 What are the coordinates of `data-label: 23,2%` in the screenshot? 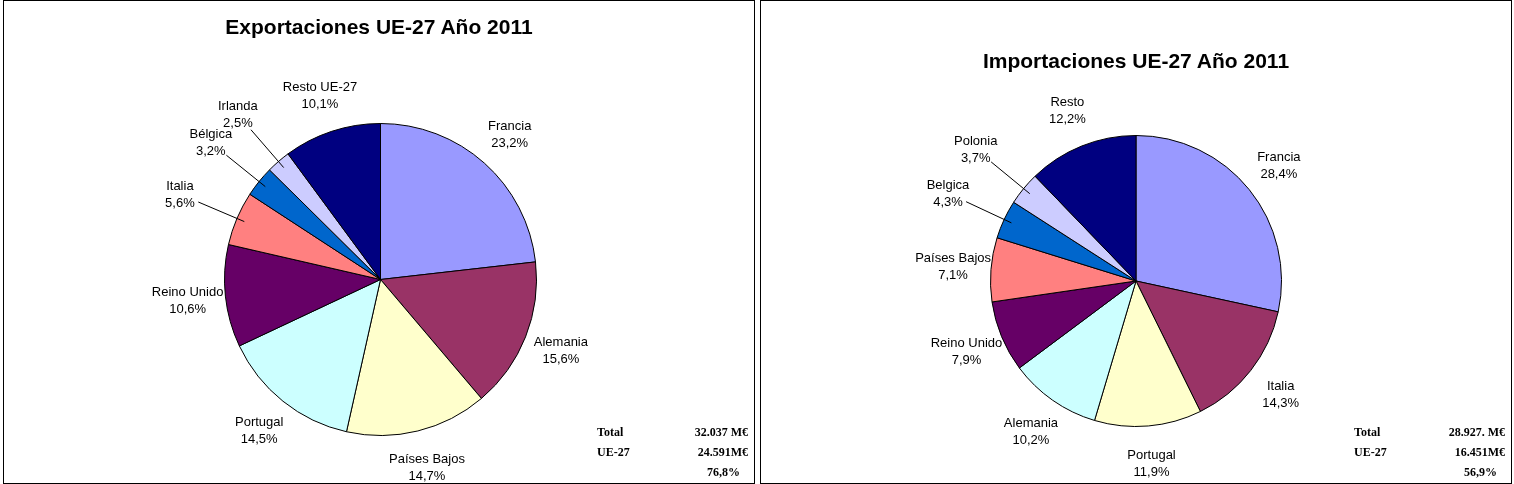 It's located at (510, 143).